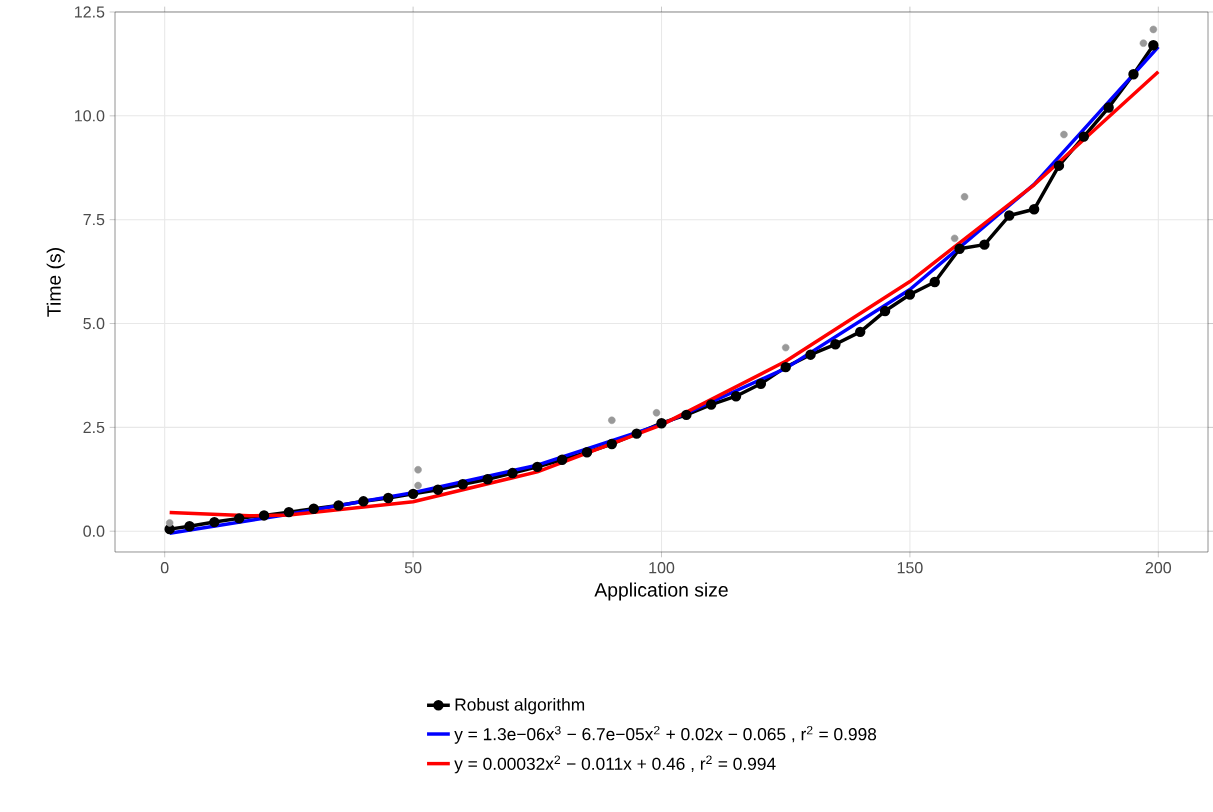 The width and height of the screenshot is (1213, 812). I want to click on x-tick-label: 50, so click(413, 568).